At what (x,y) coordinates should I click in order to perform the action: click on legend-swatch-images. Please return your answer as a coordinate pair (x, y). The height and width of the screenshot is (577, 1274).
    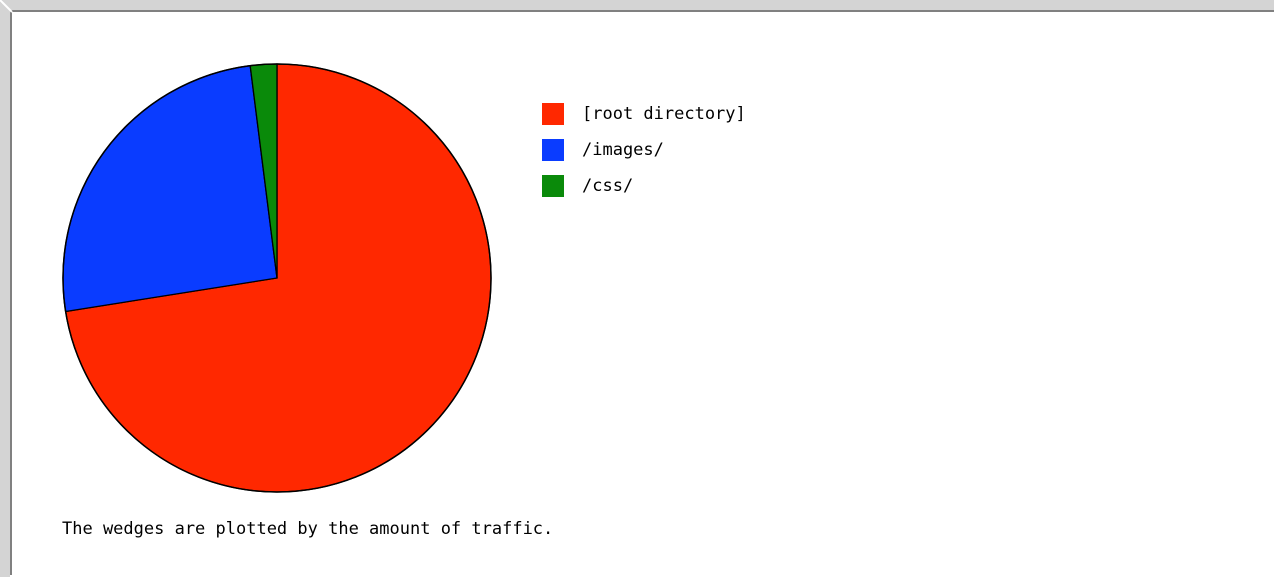
    Looking at the image, I should click on (553, 150).